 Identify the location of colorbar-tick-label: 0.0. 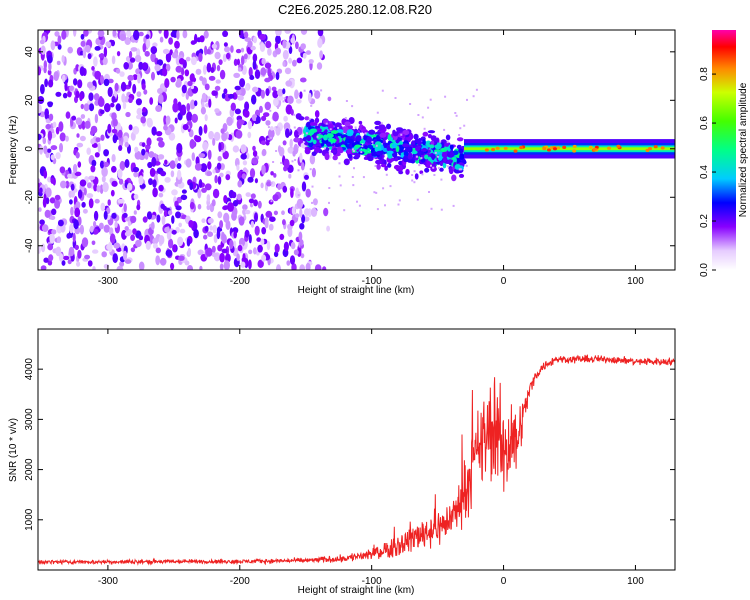
(704, 270).